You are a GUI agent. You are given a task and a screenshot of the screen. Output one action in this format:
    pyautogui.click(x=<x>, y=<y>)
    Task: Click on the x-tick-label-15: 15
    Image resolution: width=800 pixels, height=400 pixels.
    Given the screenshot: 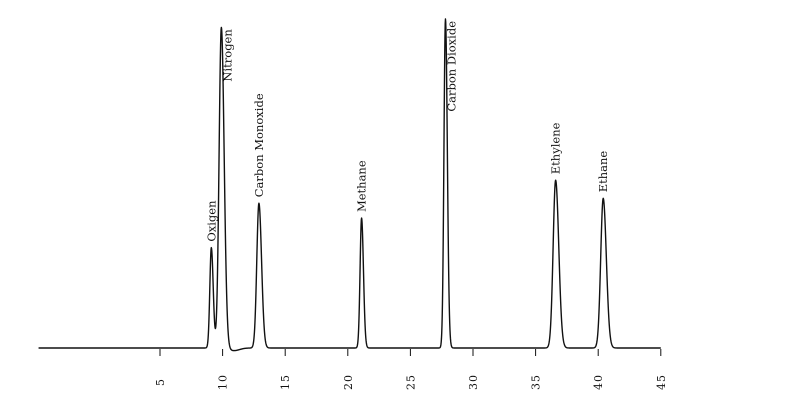 What is the action you would take?
    pyautogui.click(x=285, y=382)
    